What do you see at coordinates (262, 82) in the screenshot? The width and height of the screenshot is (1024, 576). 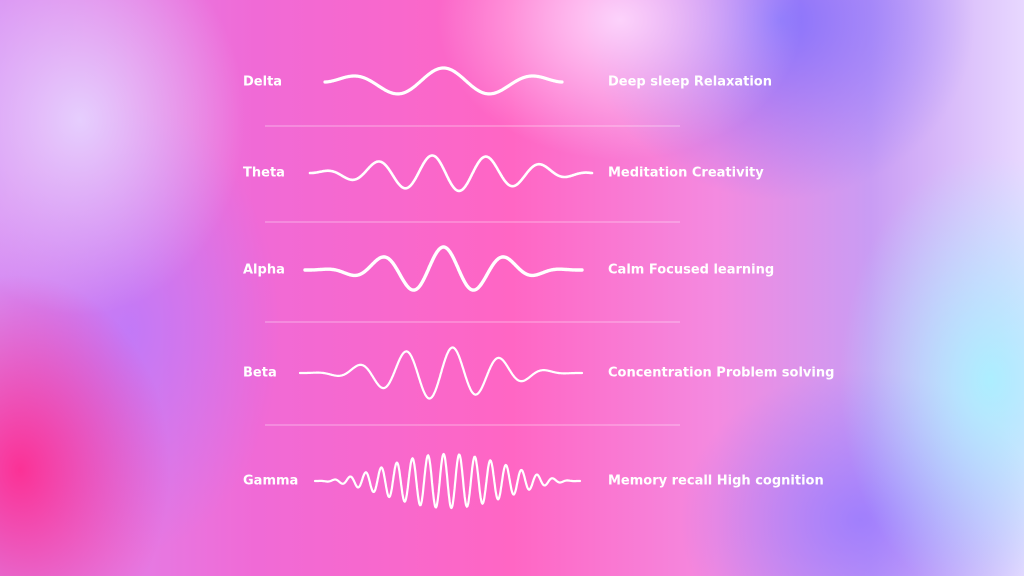 I see `wave-name: Delta` at bounding box center [262, 82].